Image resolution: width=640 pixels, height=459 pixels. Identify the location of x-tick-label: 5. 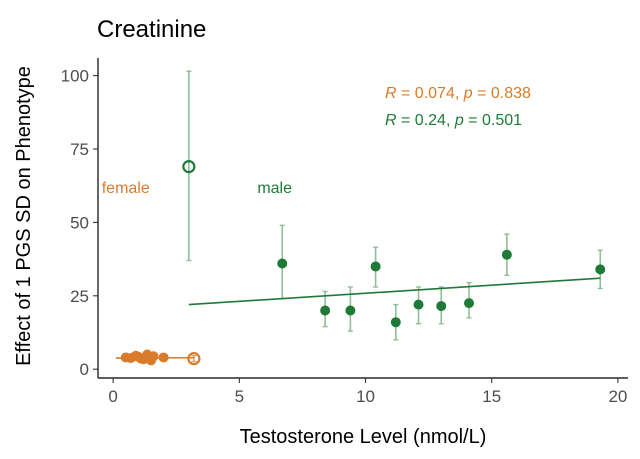
(239, 396).